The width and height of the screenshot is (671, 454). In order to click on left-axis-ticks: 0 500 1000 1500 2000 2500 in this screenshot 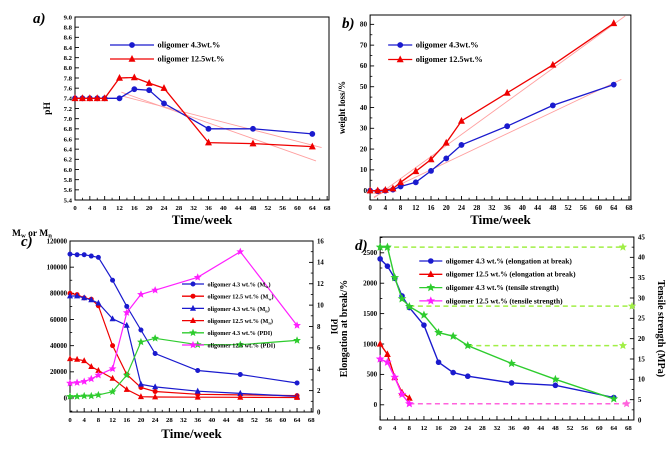, I will do `click(374, 329)`.